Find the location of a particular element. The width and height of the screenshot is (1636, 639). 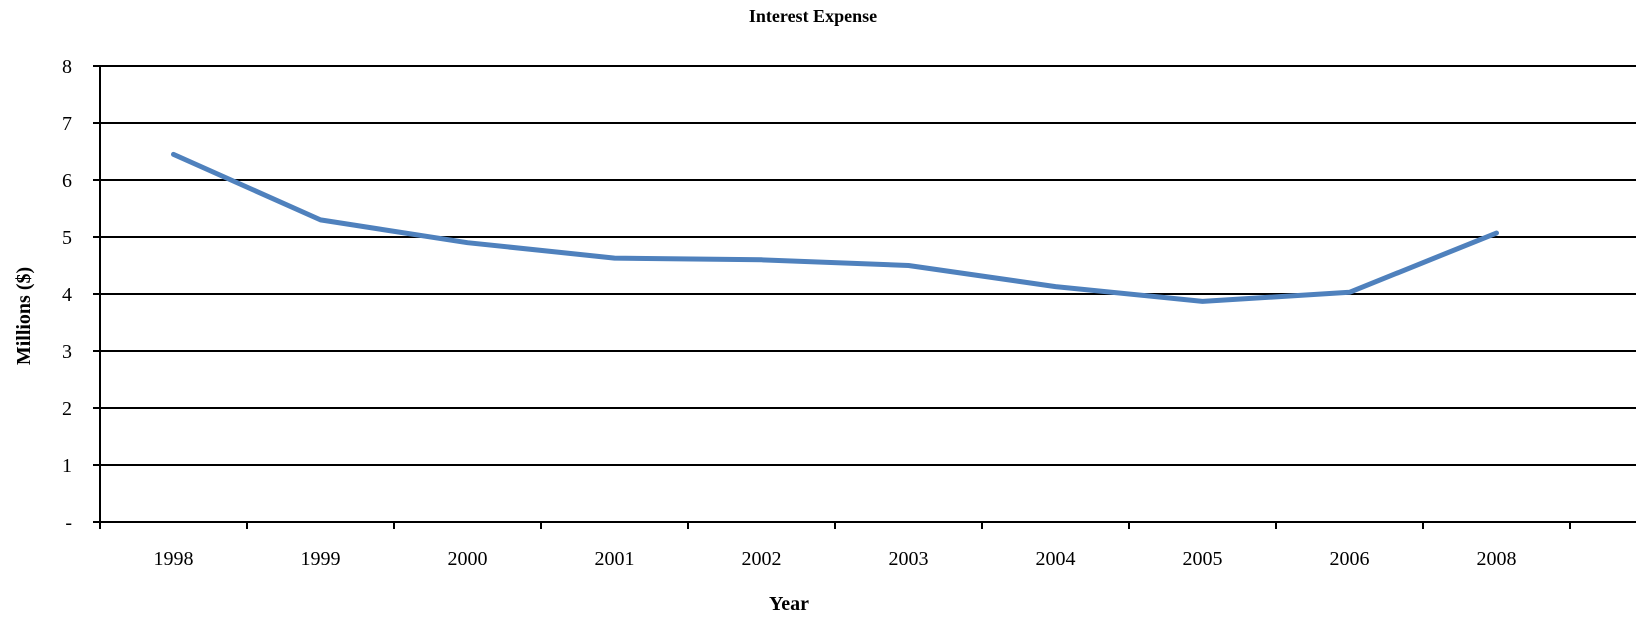

x-tick-label: 2003 is located at coordinates (909, 559).